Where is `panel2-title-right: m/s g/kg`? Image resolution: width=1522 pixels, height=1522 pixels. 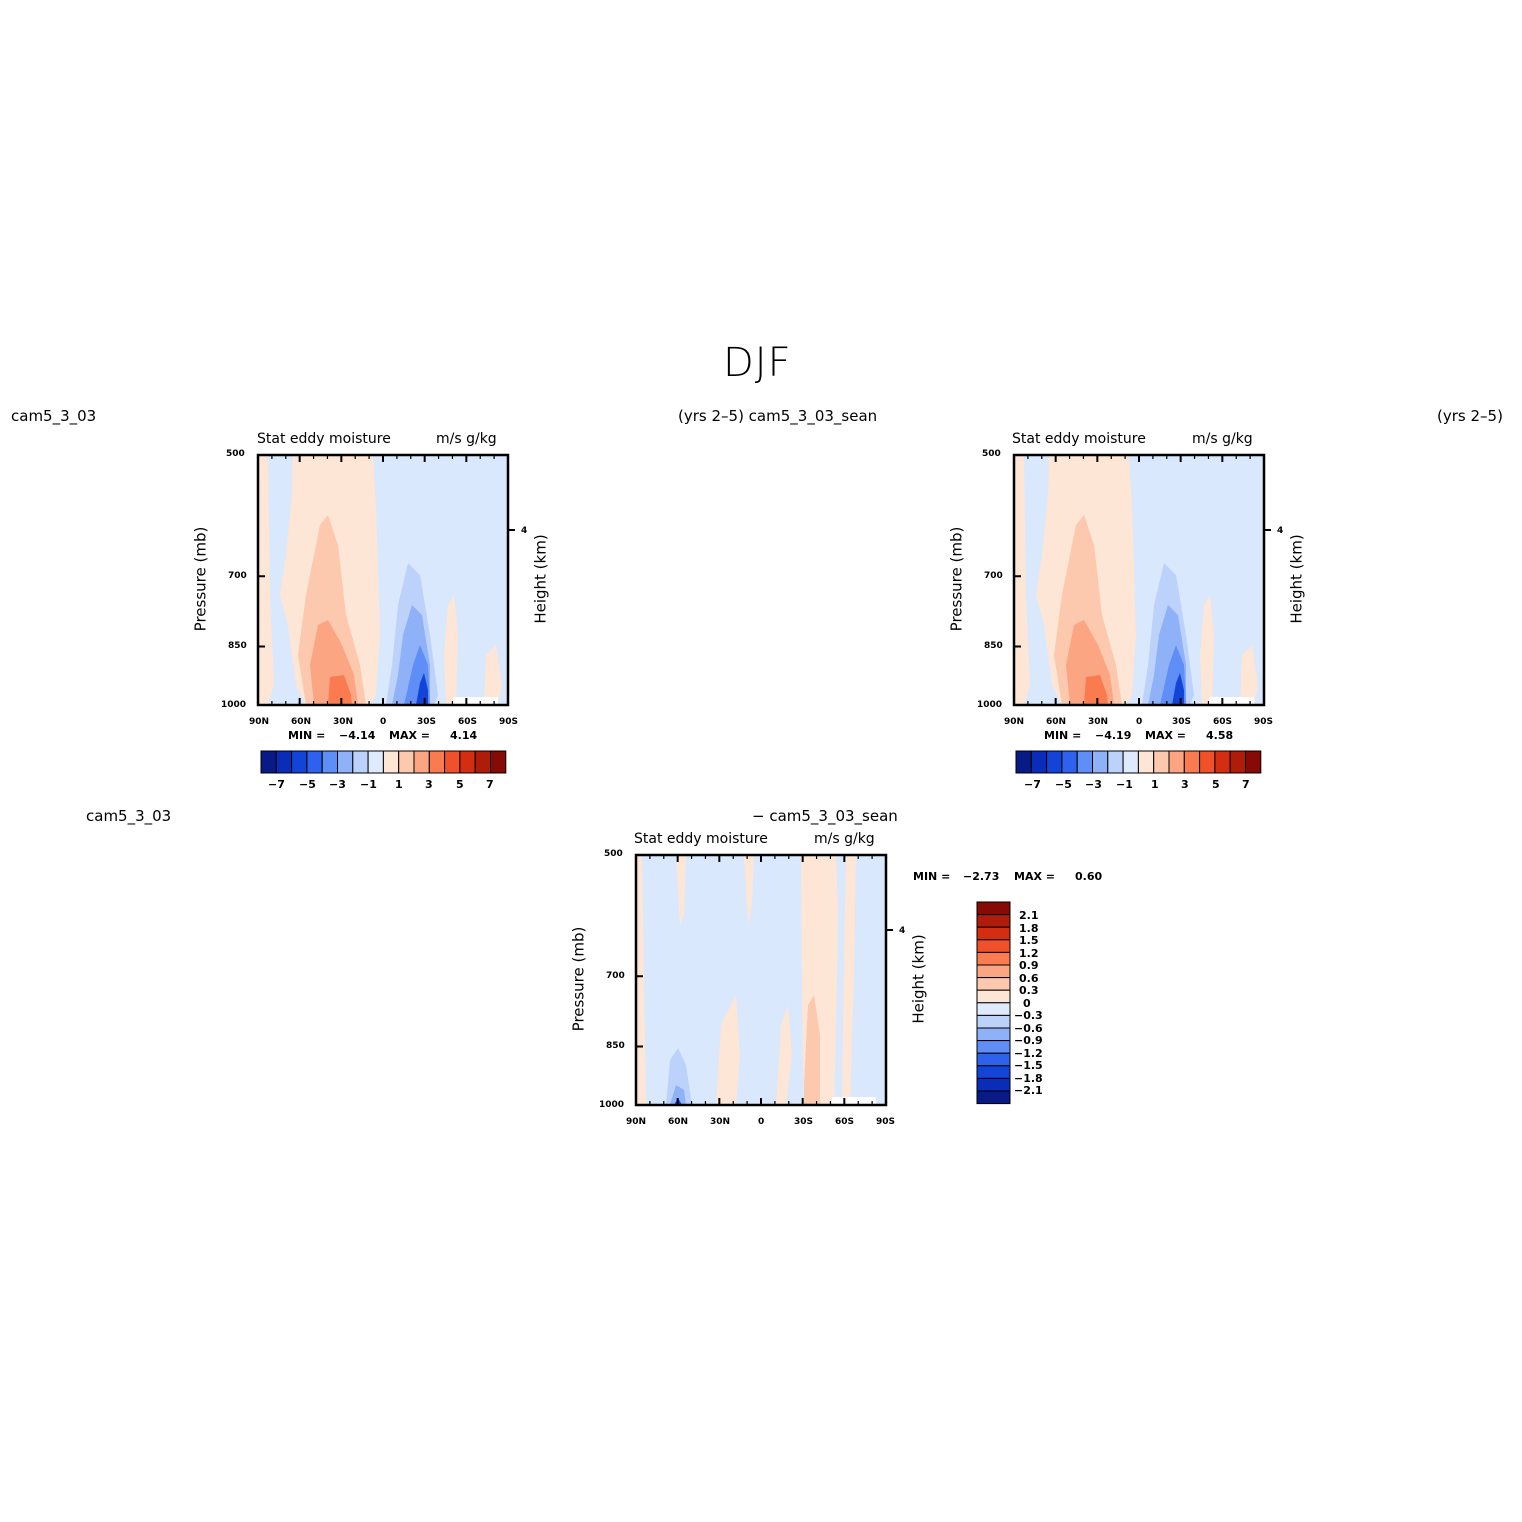 panel2-title-right: m/s g/kg is located at coordinates (1222, 439).